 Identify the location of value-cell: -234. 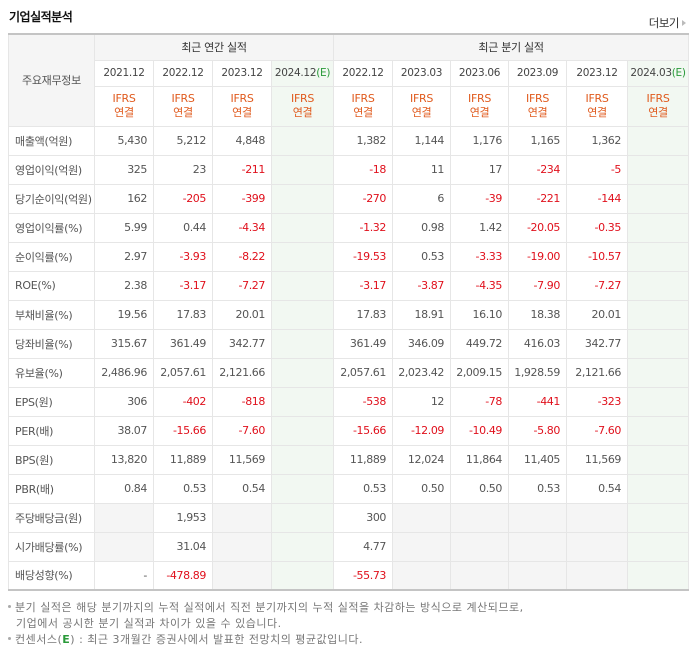
(538, 169).